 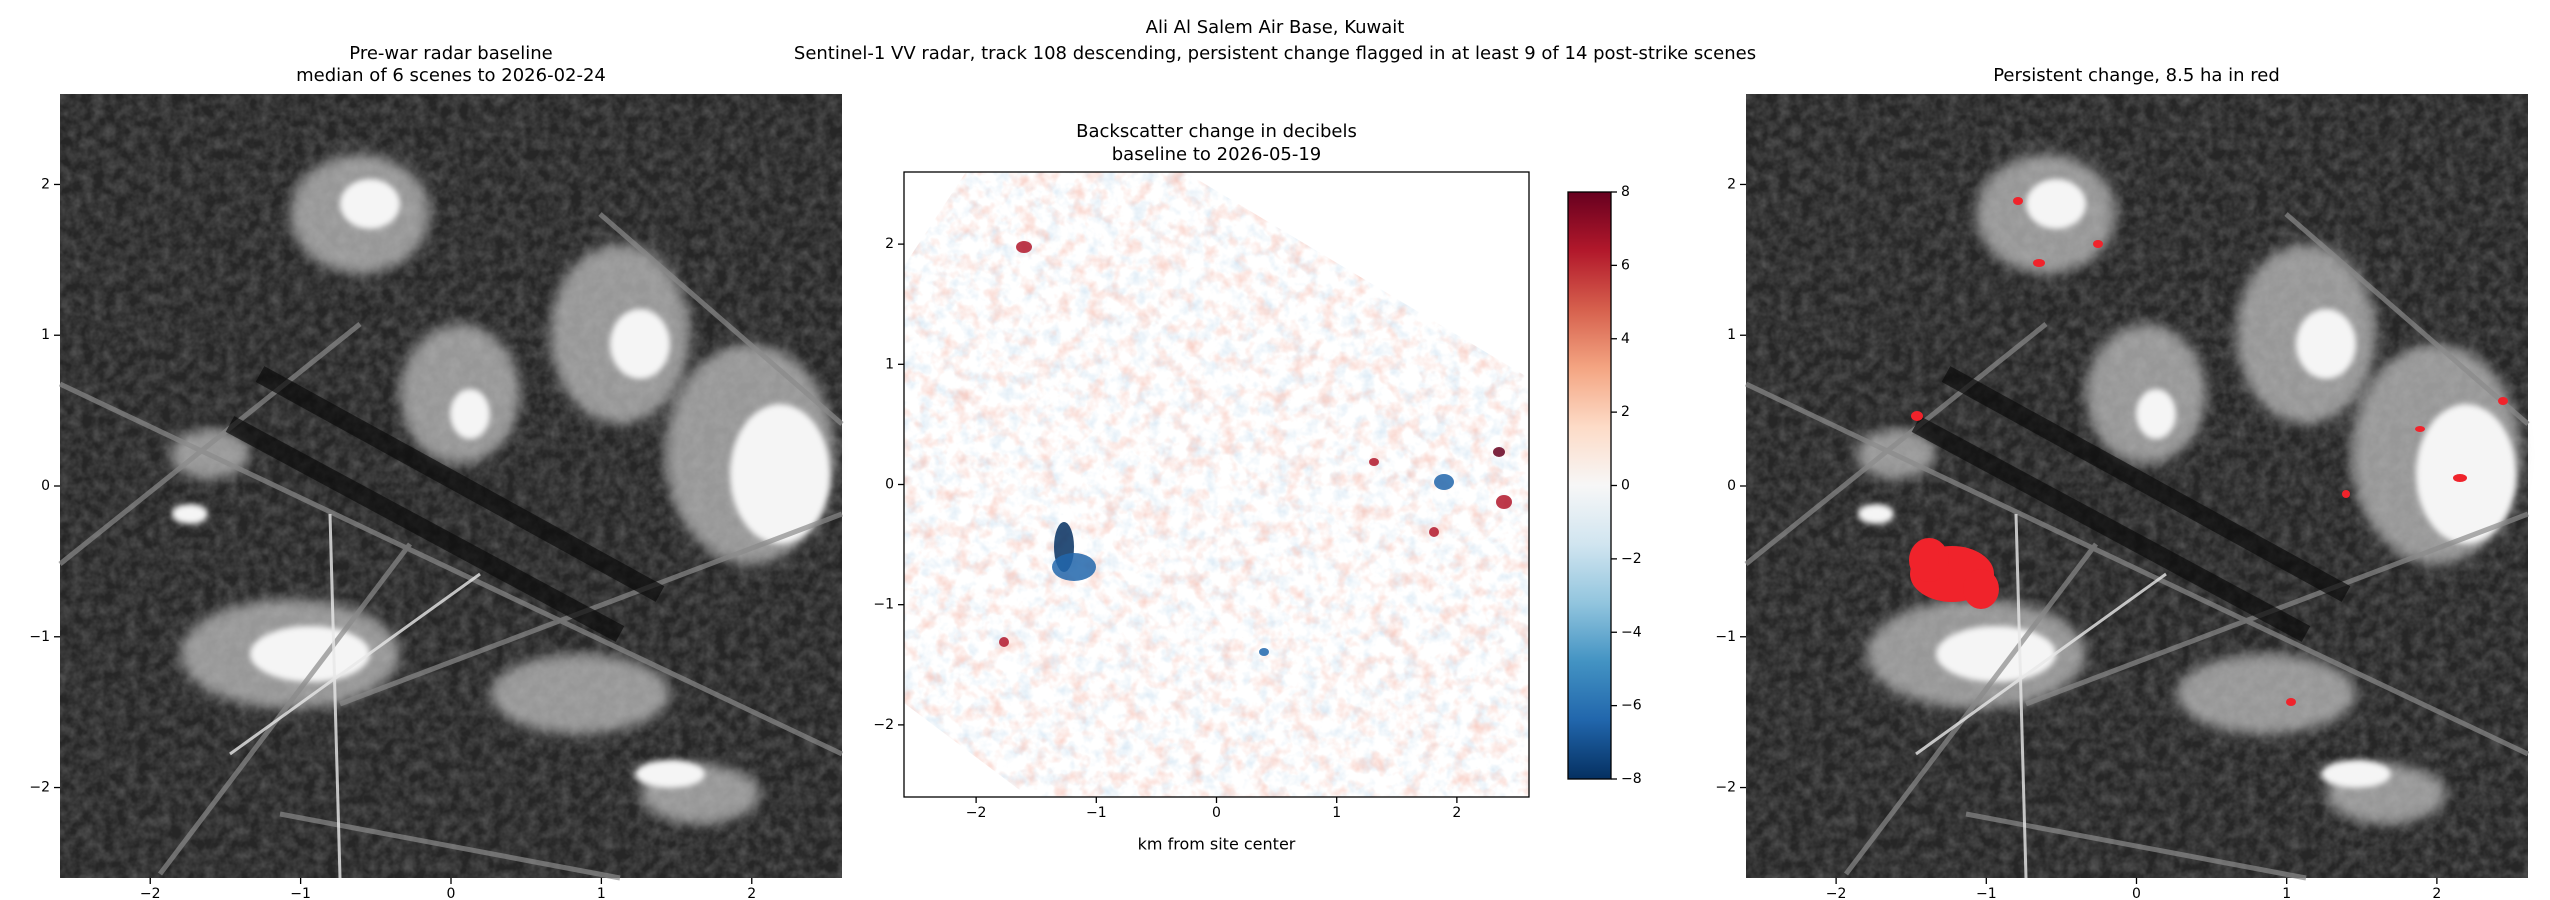 What do you see at coordinates (1625, 192) in the screenshot?
I see `colorbar-tick-label: 8` at bounding box center [1625, 192].